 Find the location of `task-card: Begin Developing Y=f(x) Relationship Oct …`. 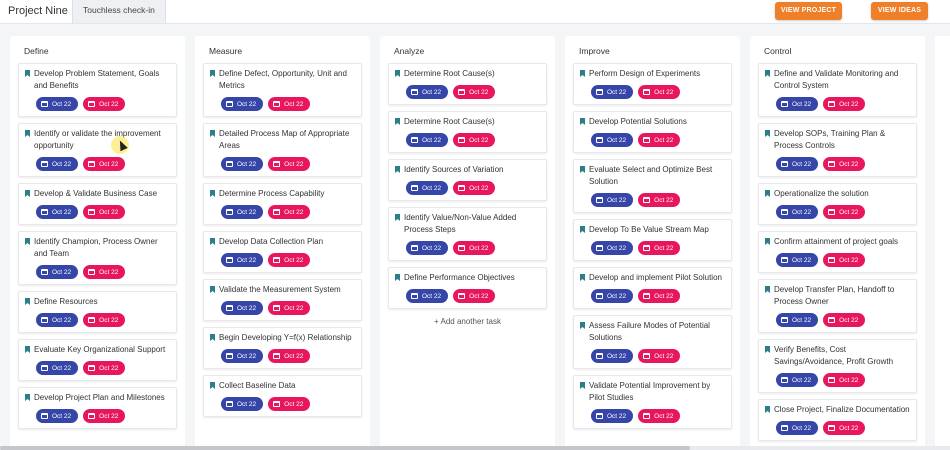

task-card: Begin Developing Y=f(x) Relationship Oct … is located at coordinates (282, 348).